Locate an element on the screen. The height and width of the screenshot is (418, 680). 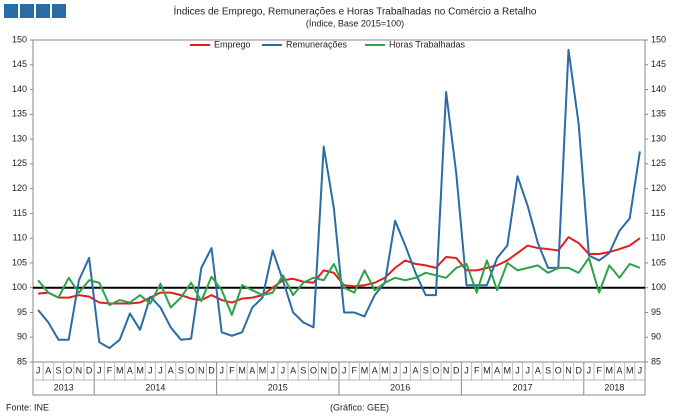
y2-tick-label: 105 is located at coordinates (658, 262).